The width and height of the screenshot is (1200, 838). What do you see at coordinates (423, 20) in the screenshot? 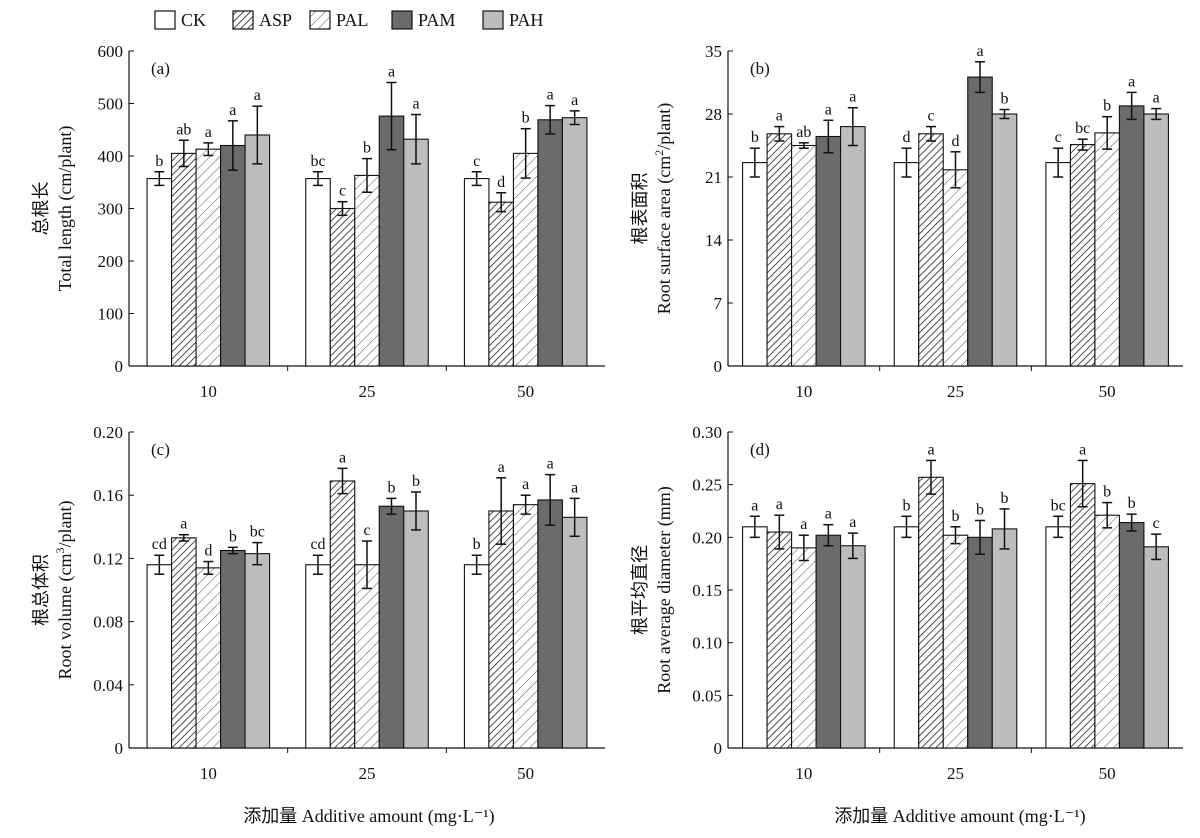
I see `legend-item-pam: PAM` at bounding box center [423, 20].